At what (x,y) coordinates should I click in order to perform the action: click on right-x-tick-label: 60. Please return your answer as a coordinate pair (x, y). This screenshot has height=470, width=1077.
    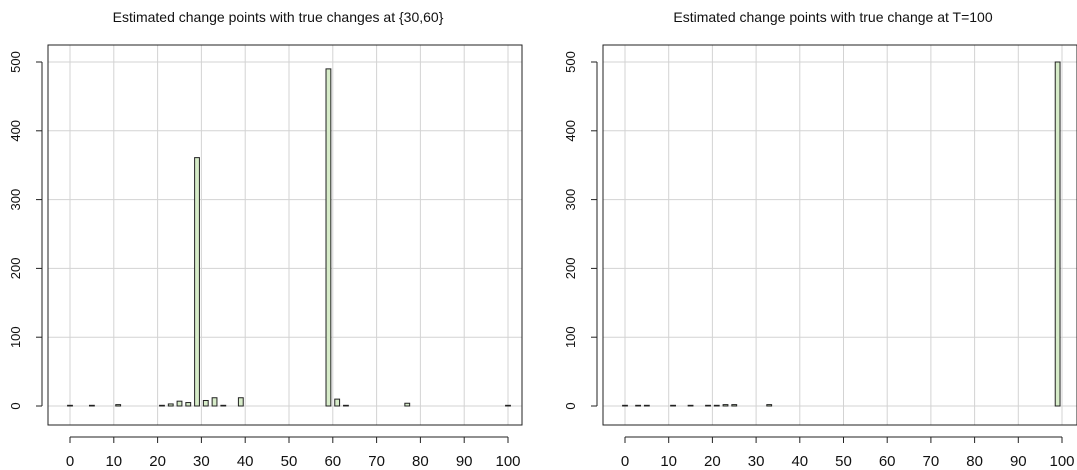
    Looking at the image, I should click on (887, 461).